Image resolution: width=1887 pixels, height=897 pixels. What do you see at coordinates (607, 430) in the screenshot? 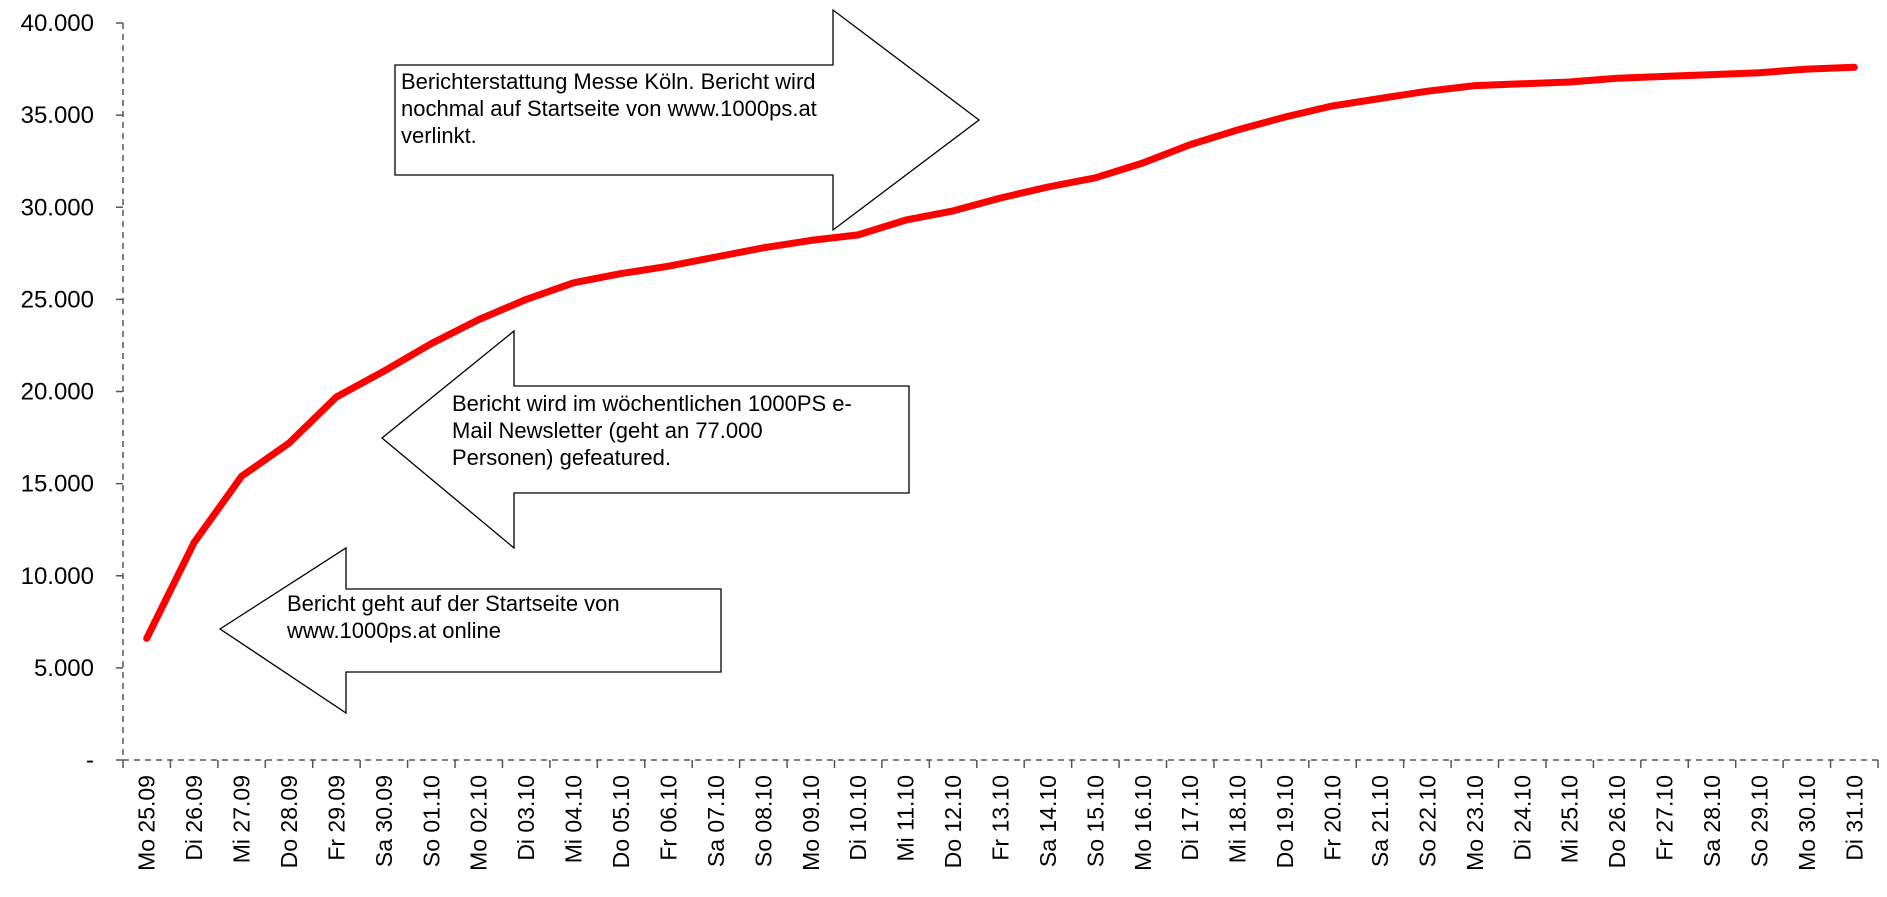
I see `callout-middle-line-2: Mail Newsletter (geht an 77.000` at bounding box center [607, 430].